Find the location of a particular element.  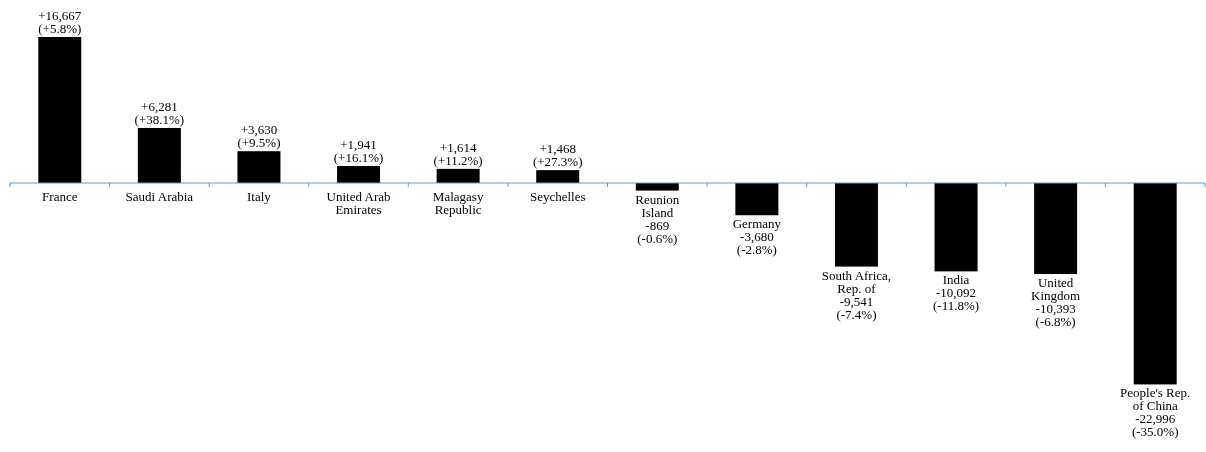

data-label: +3,630 (+9.5%) is located at coordinates (259, 136).